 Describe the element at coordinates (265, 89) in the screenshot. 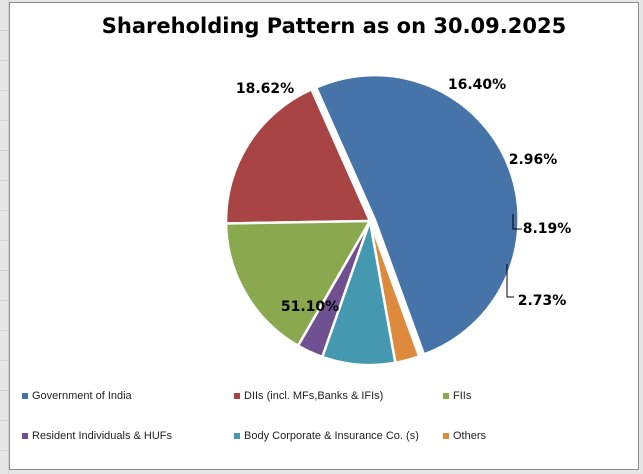

I see `data-label-diis: 18.62%` at that location.